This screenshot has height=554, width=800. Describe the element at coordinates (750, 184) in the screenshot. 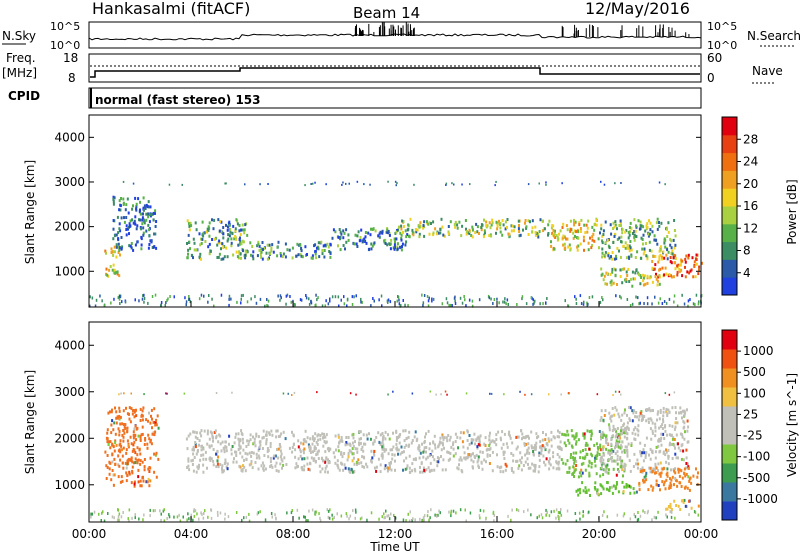

I see `colorbar-tick-label: 20` at that location.